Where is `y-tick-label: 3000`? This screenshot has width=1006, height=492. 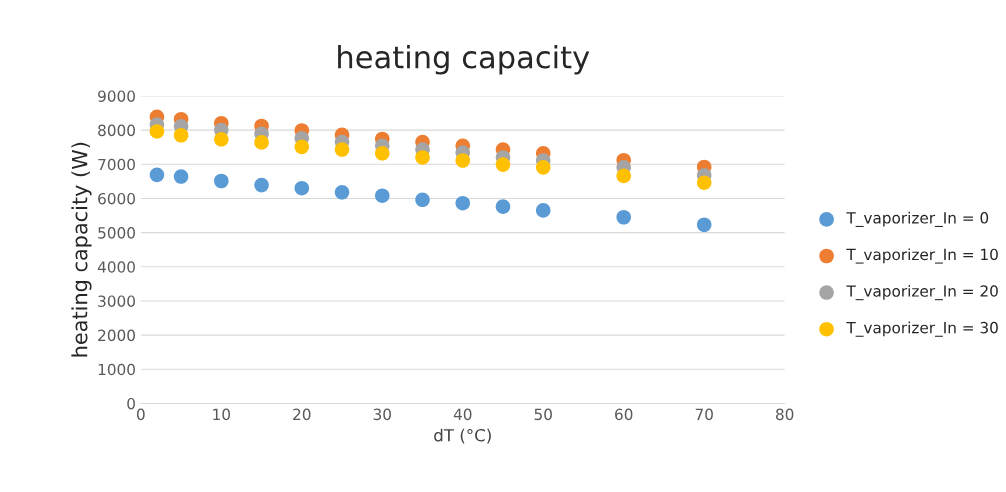 y-tick-label: 3000 is located at coordinates (116, 301).